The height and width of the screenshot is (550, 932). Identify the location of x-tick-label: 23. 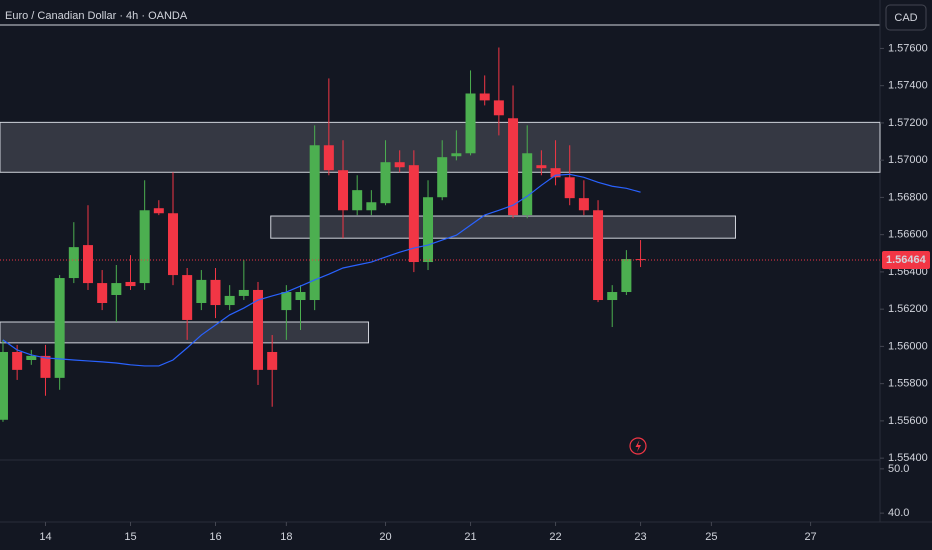
(640, 537).